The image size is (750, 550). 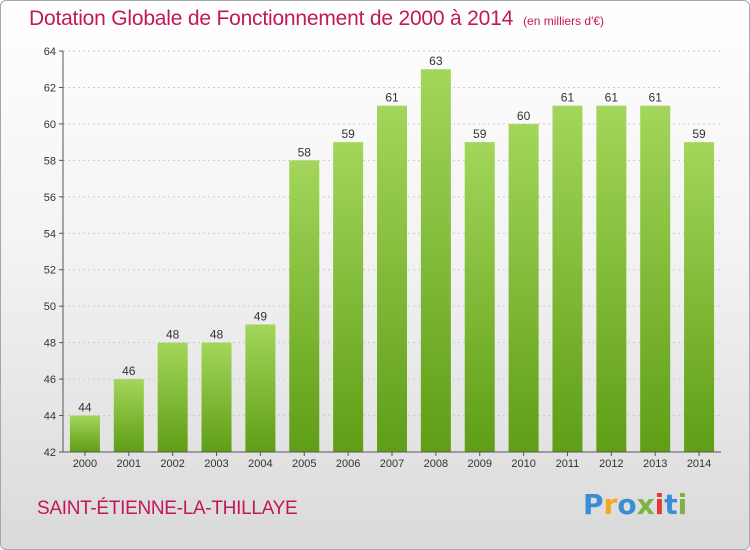 I want to click on data-label-2007: 61, so click(x=392, y=98).